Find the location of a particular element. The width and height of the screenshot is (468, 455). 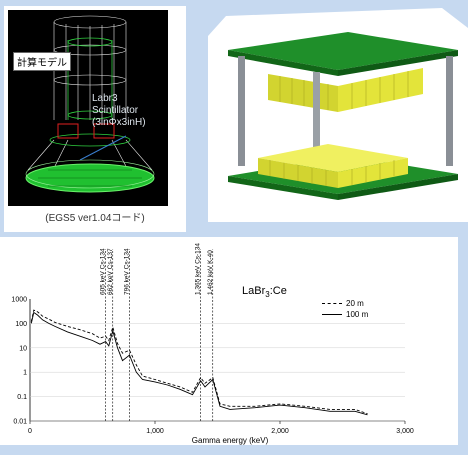

spectrum-title-suffix: :Ce is located at coordinates (278, 291).